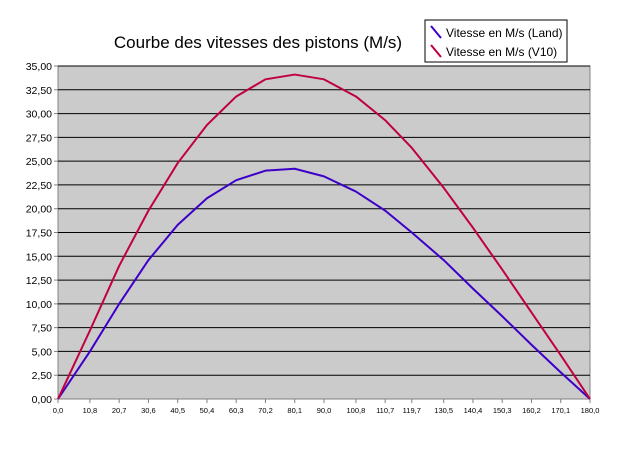  Describe the element at coordinates (42, 329) in the screenshot. I see `y-tick-label: 7,50` at that location.